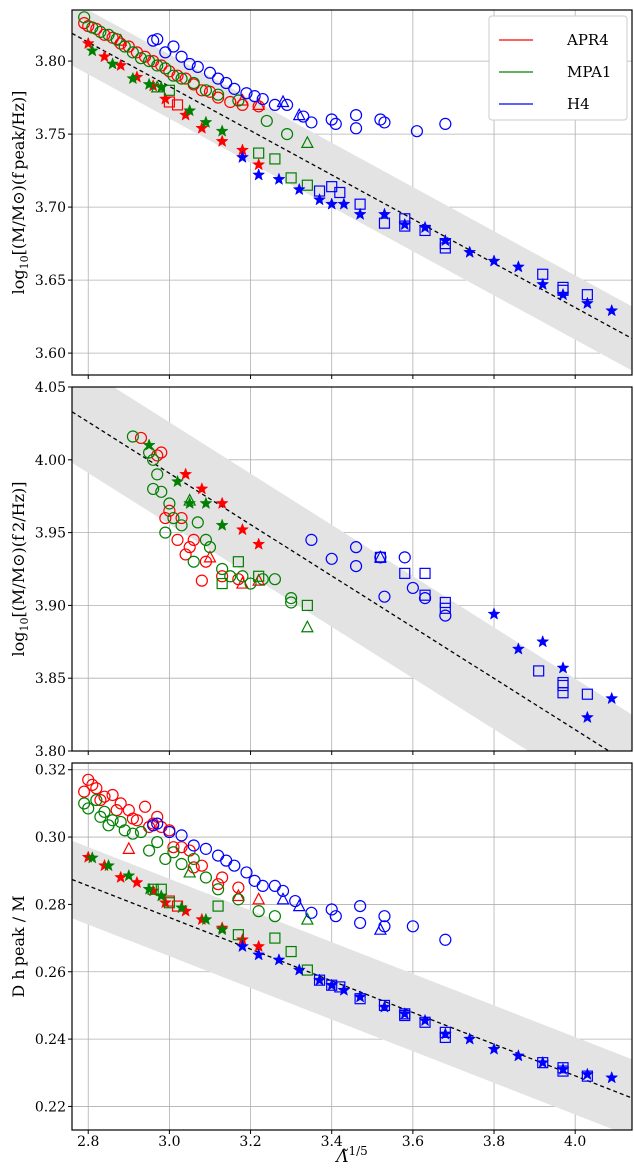 This screenshot has height=1170, width=634. Describe the element at coordinates (20, 193) in the screenshot. I see `y-axis-label: log10[(M/M⊙)(f peak/Hz)]` at that location.